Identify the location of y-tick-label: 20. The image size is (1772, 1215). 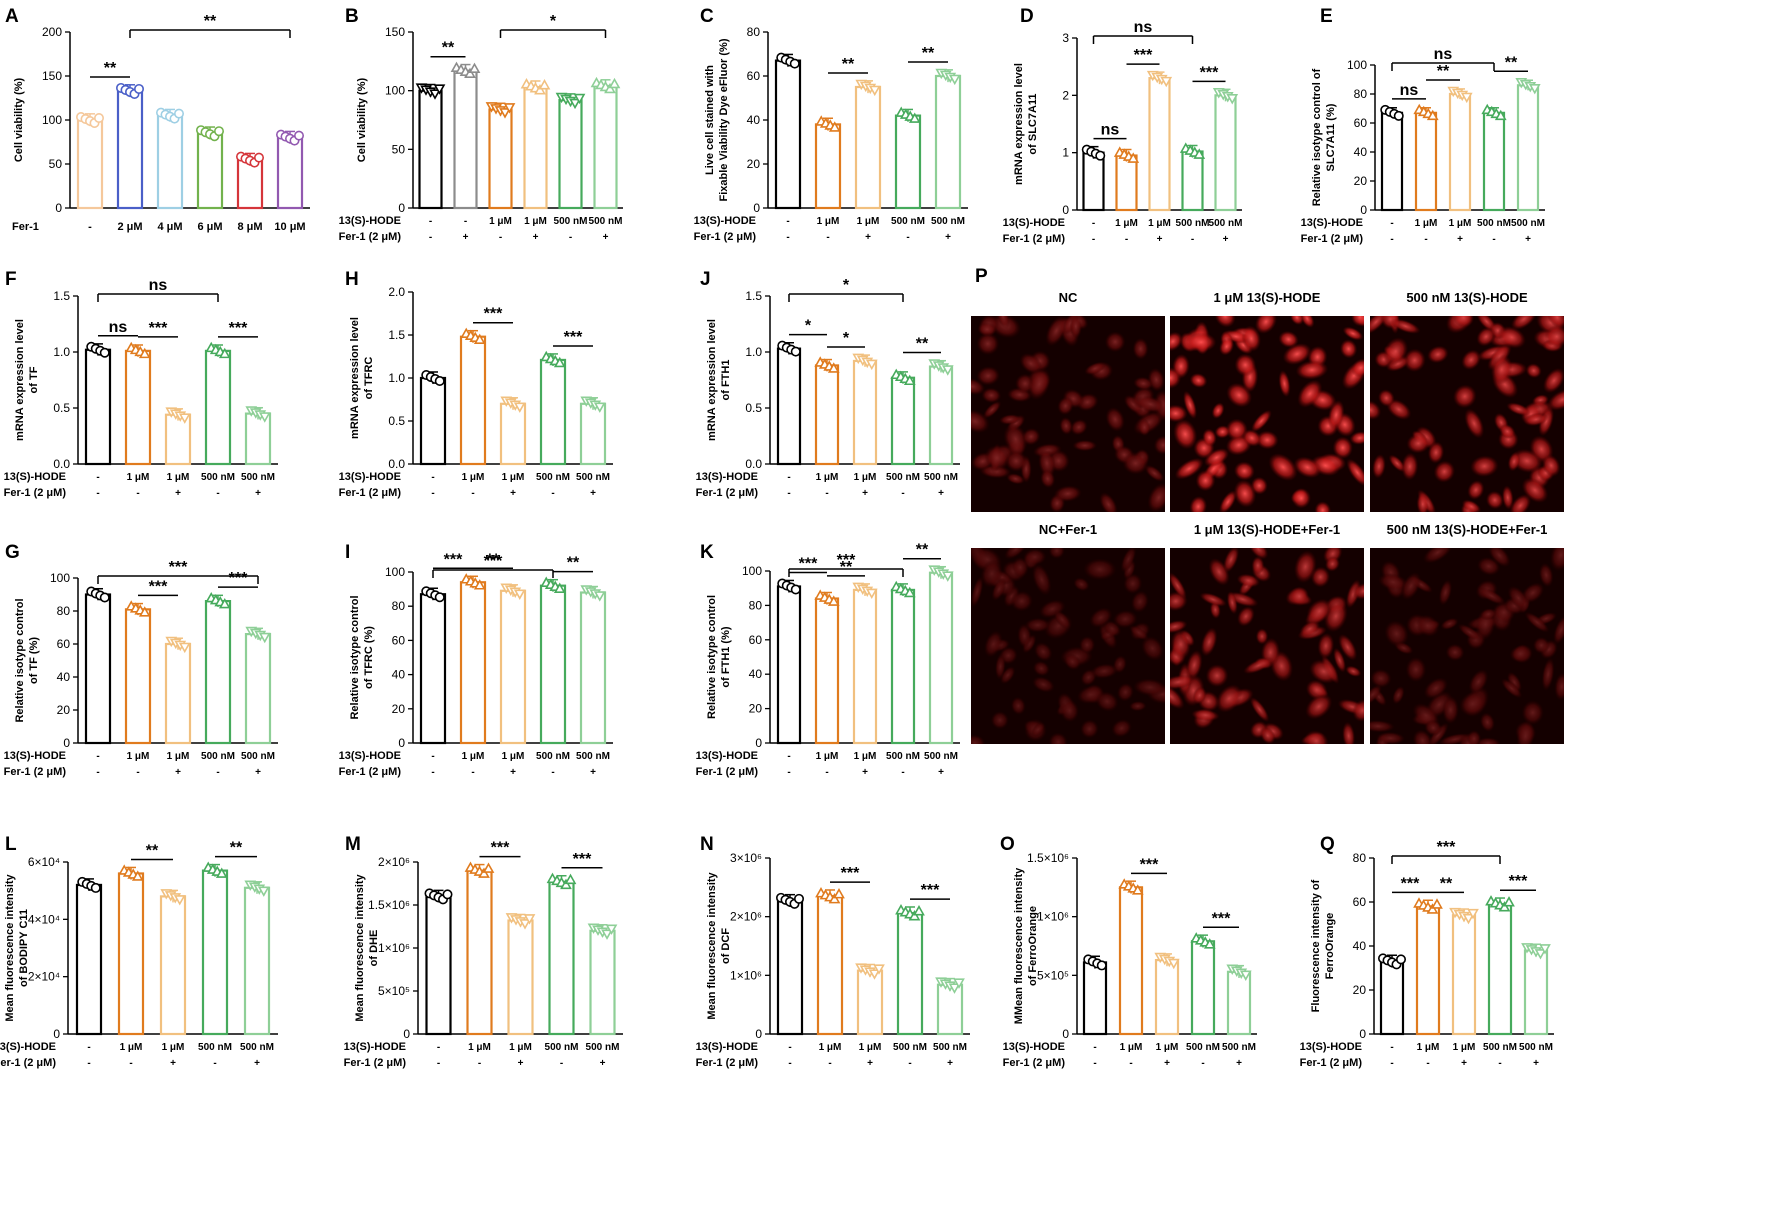
(399, 709).